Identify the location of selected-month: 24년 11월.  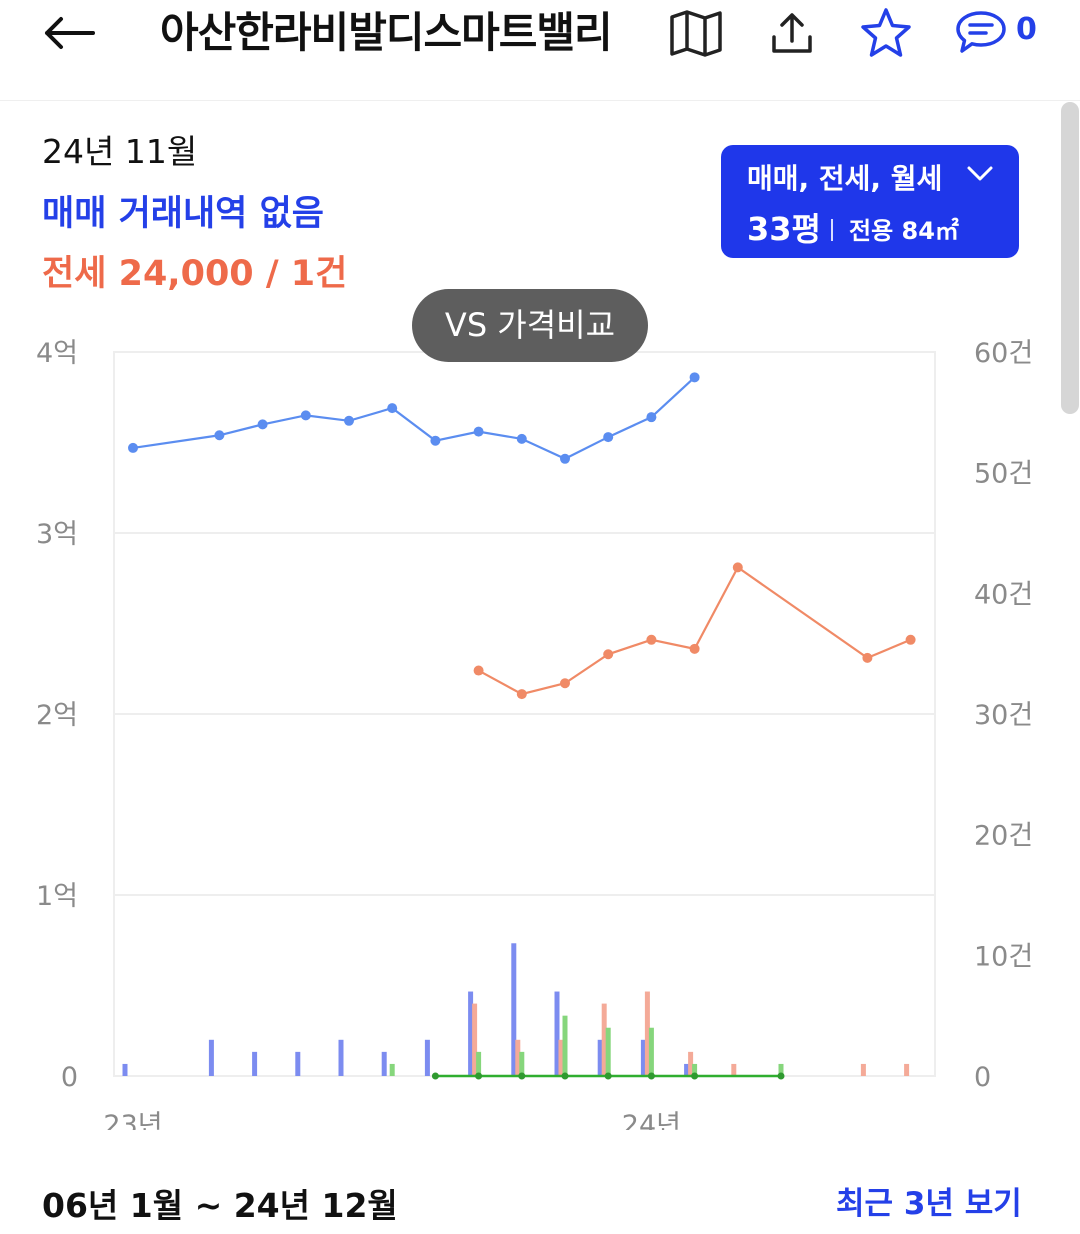
(120, 151).